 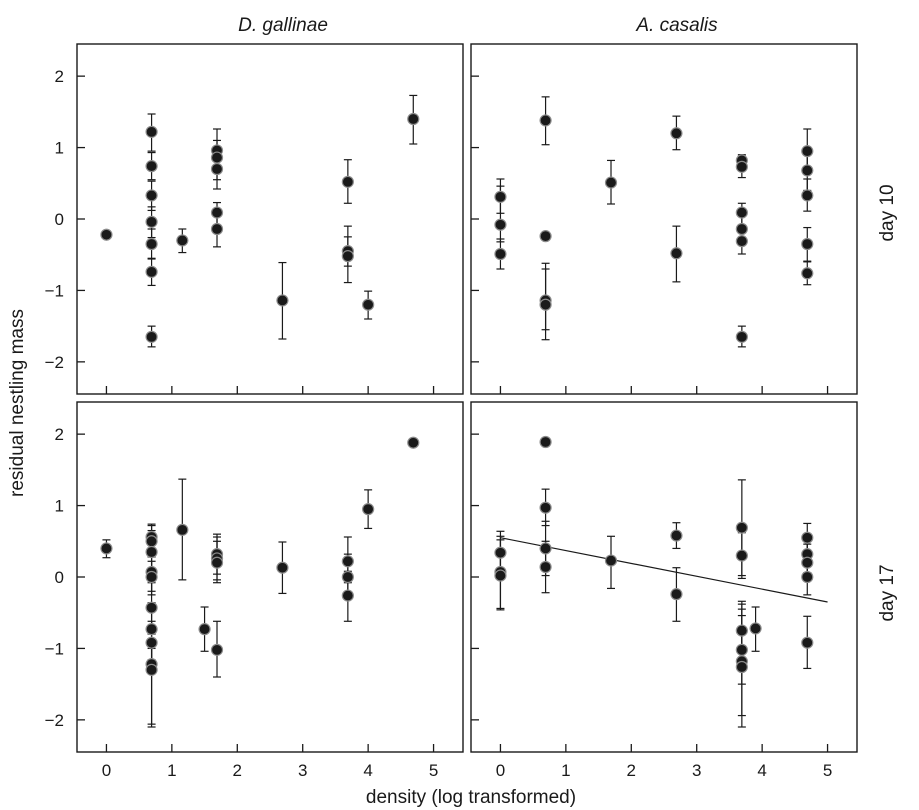 I want to click on x-tick-label: 3, so click(x=302, y=770).